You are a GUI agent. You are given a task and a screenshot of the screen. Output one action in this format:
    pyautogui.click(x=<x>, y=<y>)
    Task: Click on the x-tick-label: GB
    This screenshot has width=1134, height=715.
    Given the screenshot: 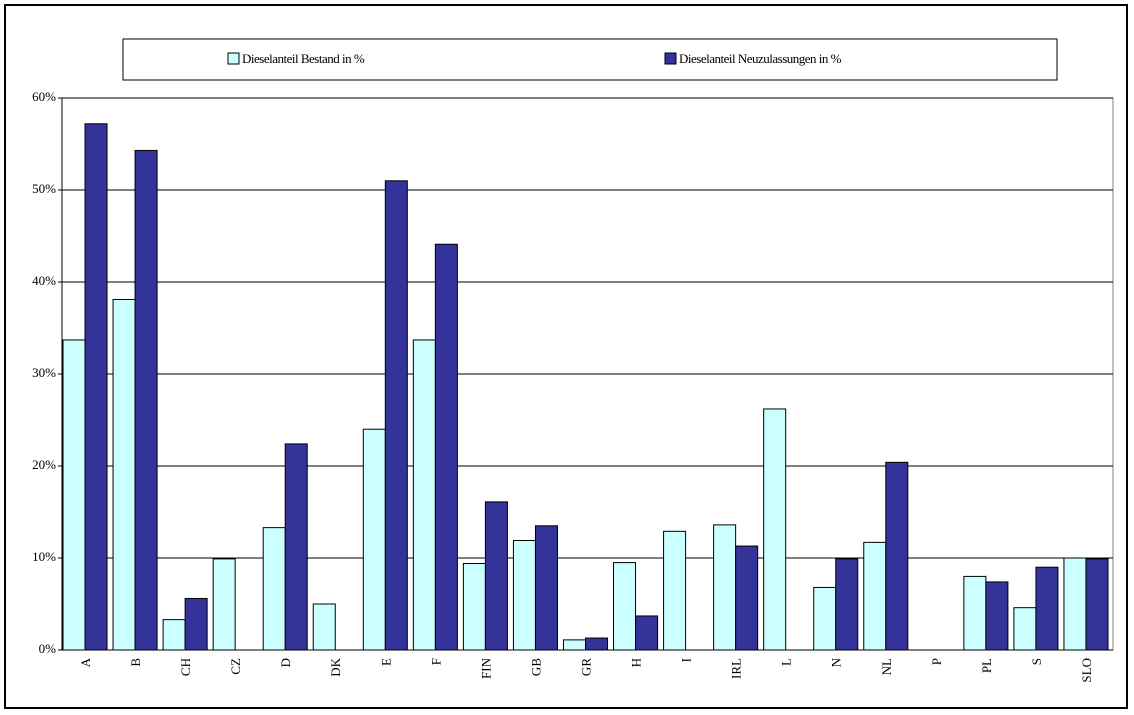 What is the action you would take?
    pyautogui.click(x=535, y=667)
    